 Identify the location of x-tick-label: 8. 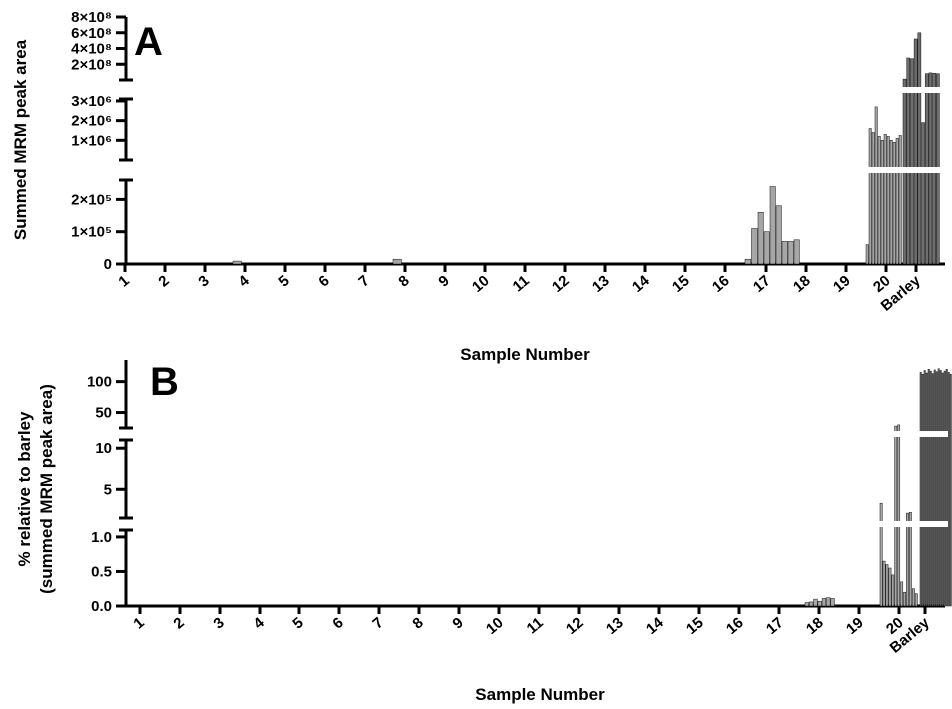
(417, 623).